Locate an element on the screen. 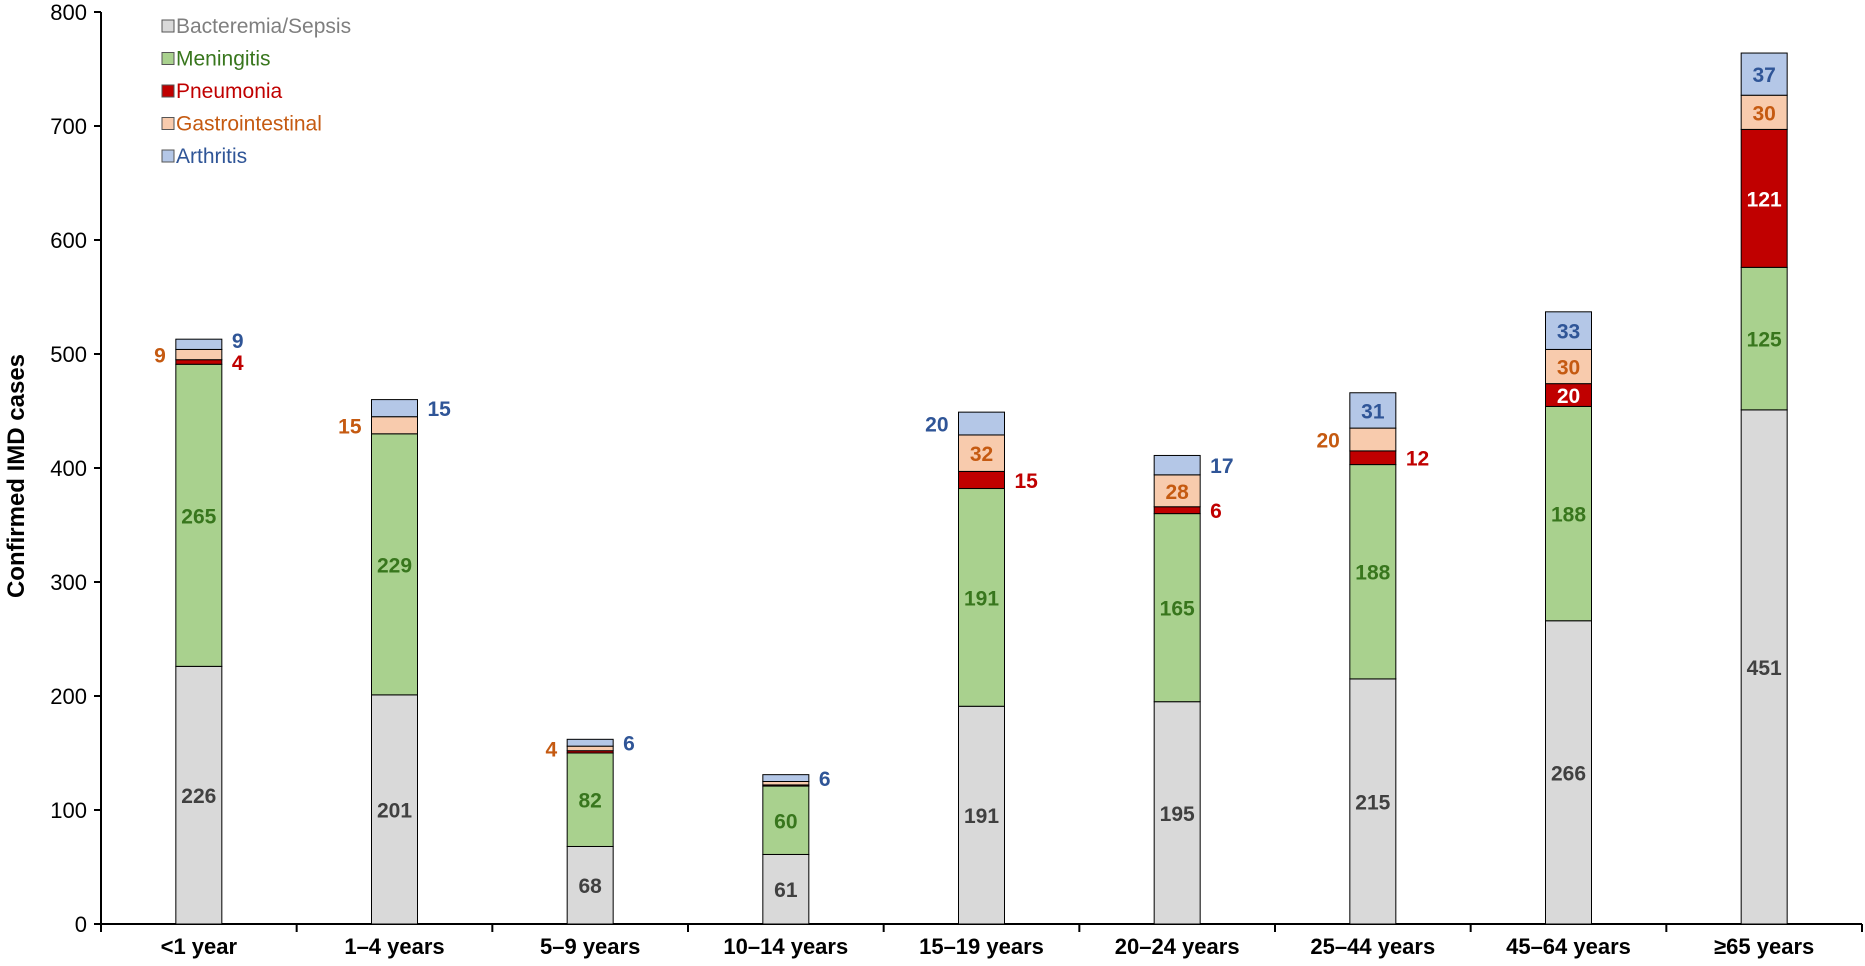 Image resolution: width=1865 pixels, height=966 pixels. data-label-65-years-gastrointestinal: 30 is located at coordinates (1763, 113).